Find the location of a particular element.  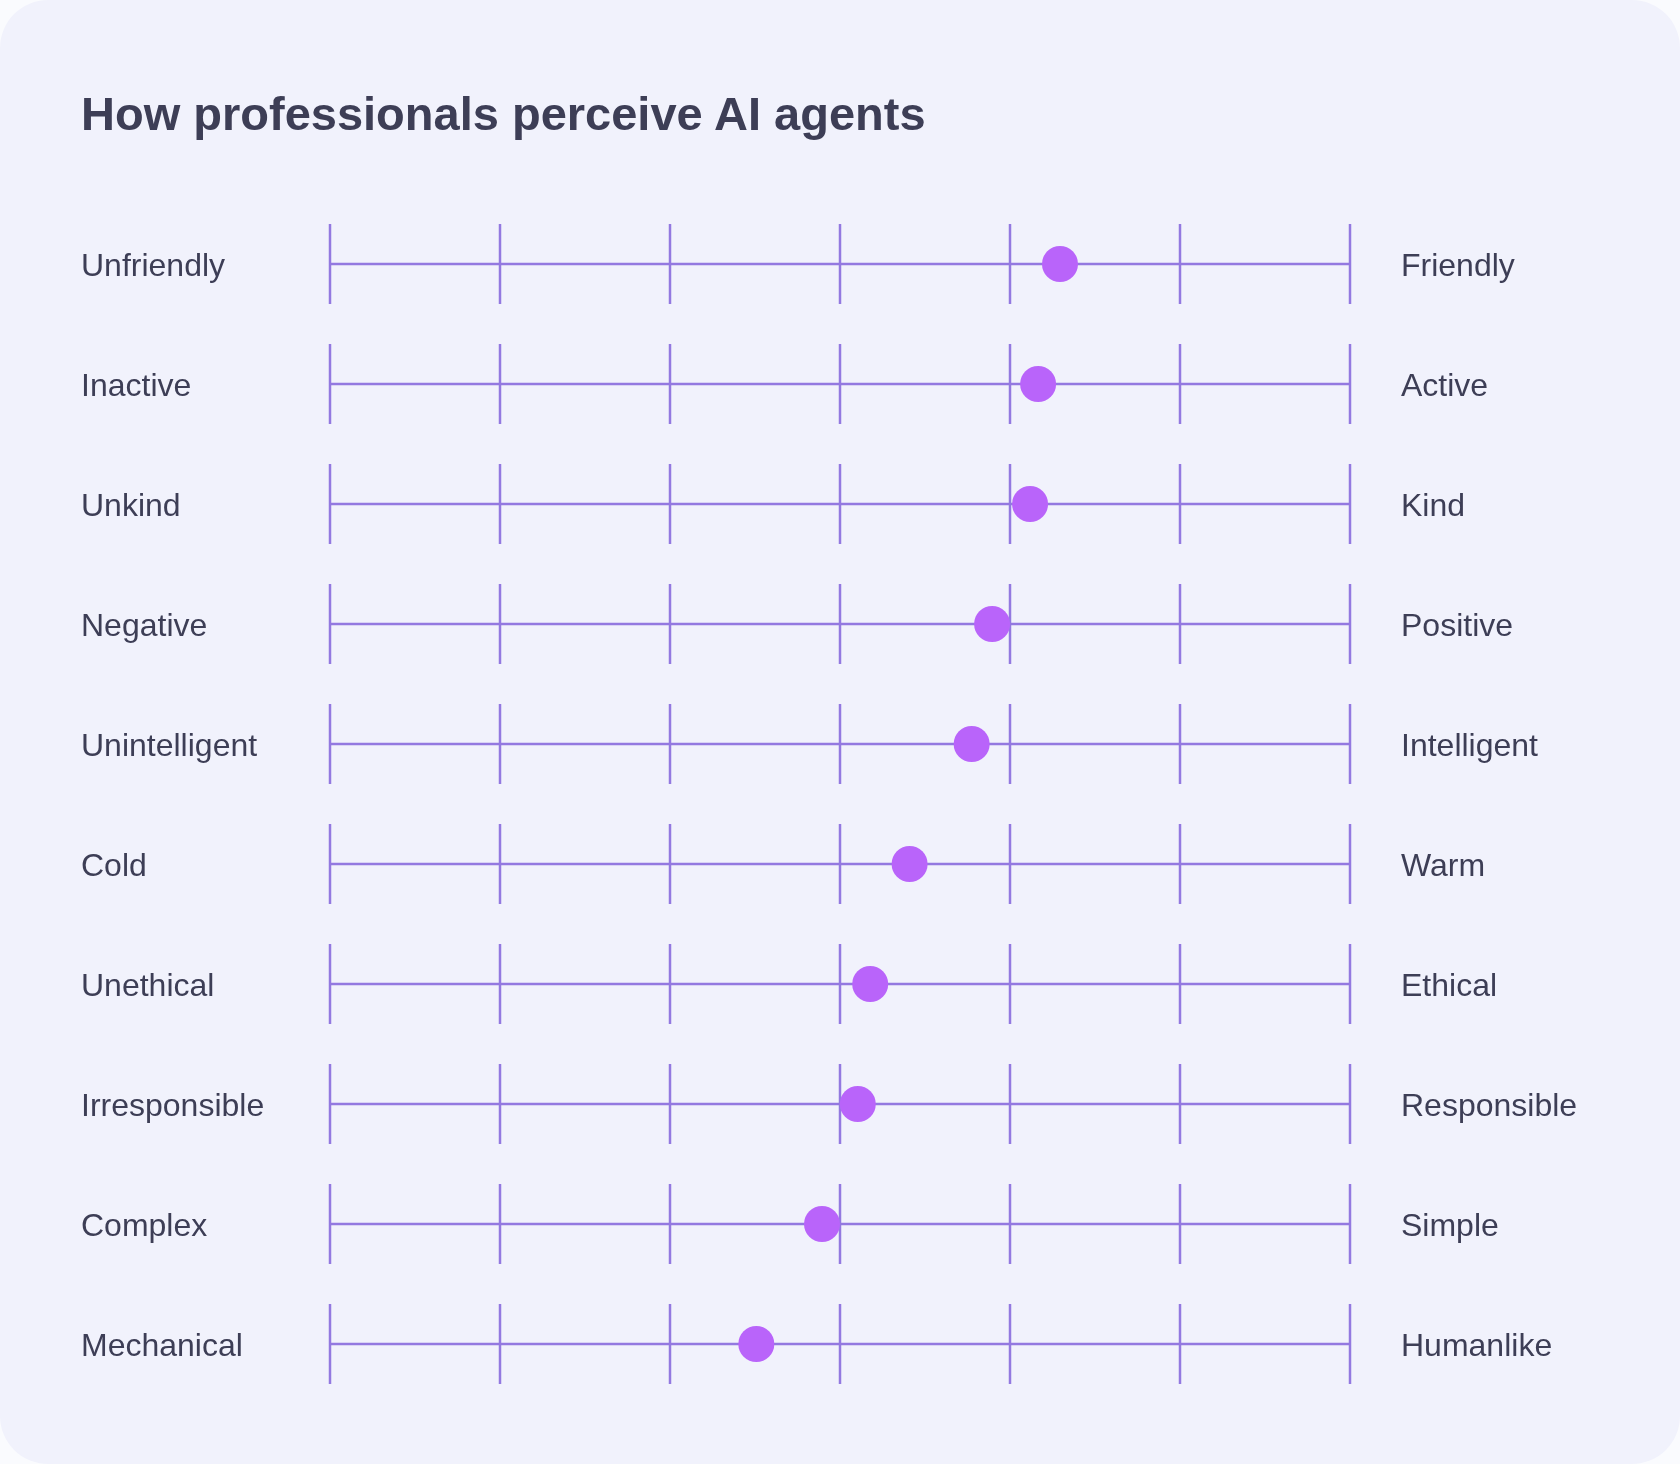

y2-tick-label: Humanlike is located at coordinates (1477, 1345).